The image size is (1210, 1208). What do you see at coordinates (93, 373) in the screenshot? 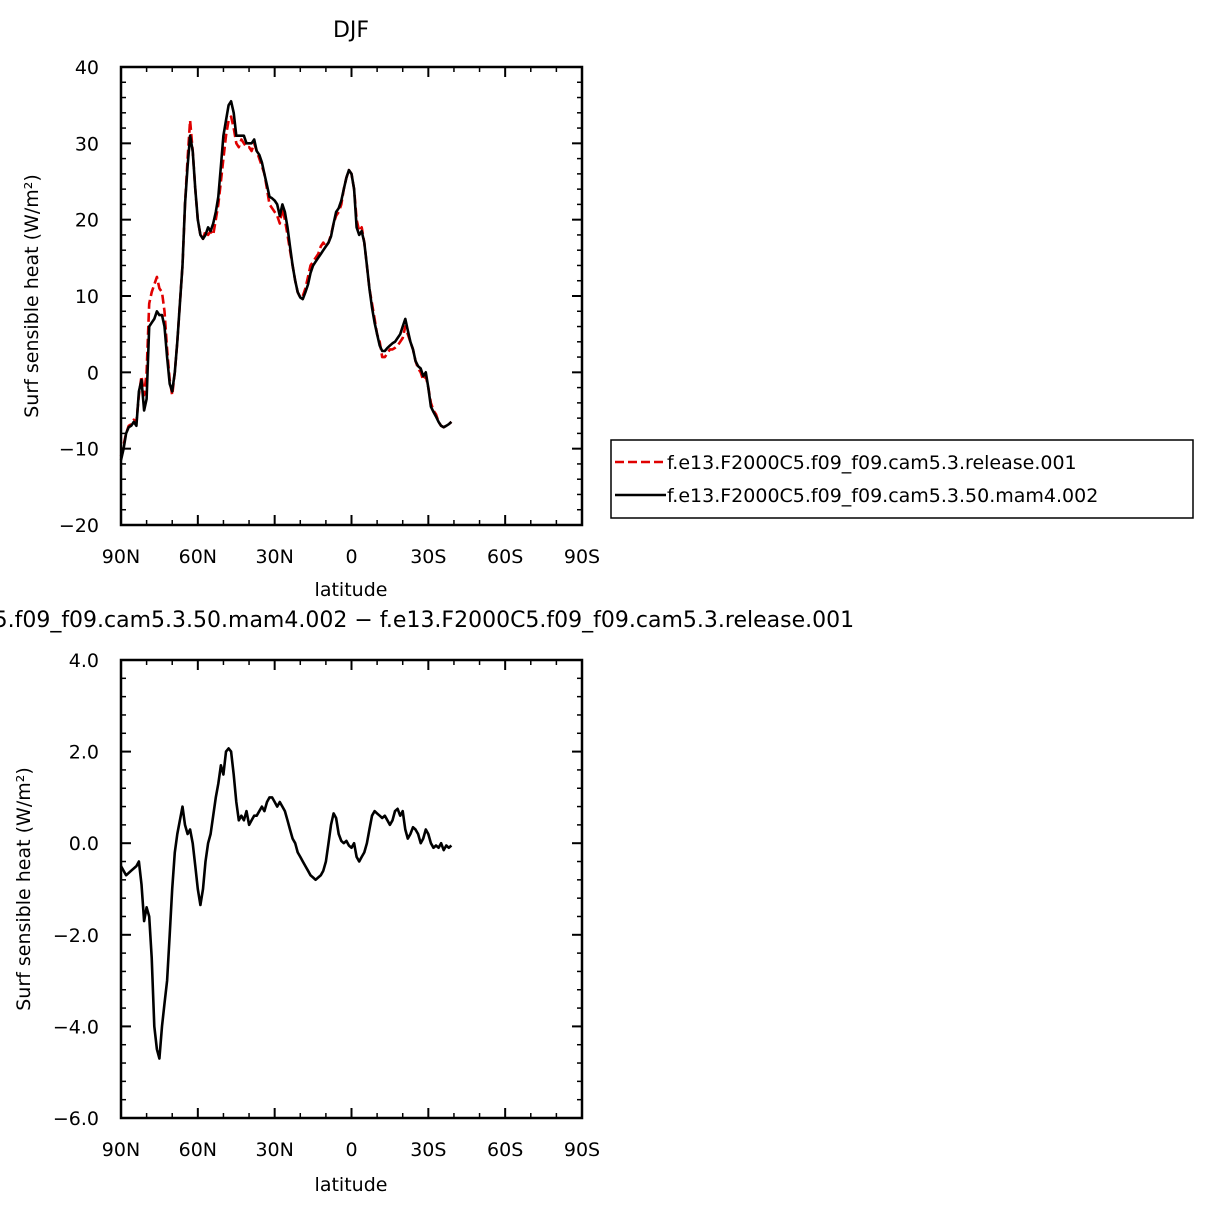
I see `top-y-tick-label: 0` at bounding box center [93, 373].